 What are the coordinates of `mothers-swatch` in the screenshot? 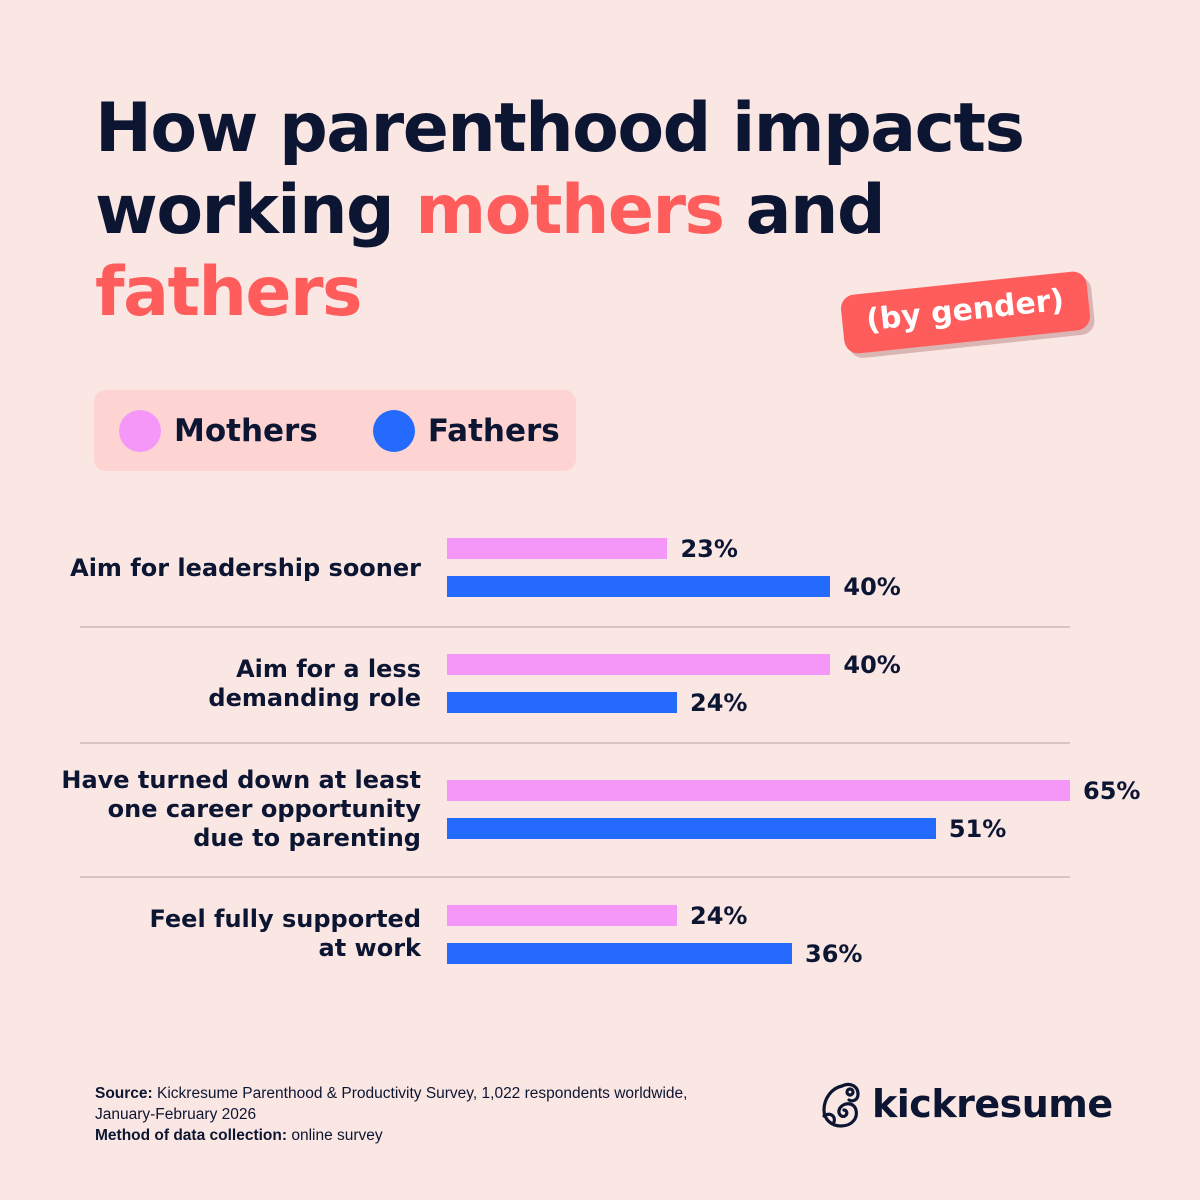 It's located at (140, 430).